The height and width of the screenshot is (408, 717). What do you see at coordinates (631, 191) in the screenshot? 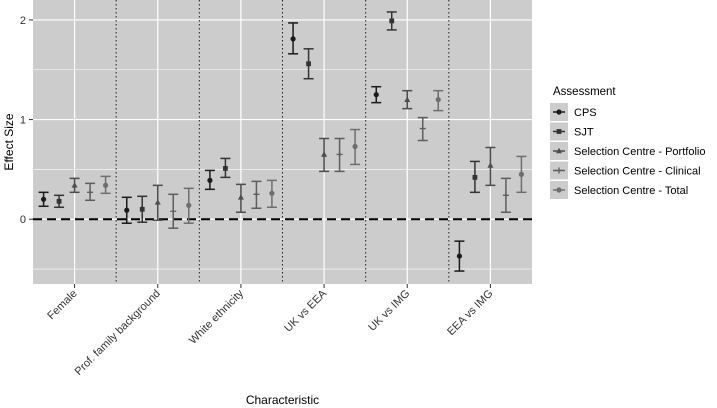
I see `legend-entry-label: Selection Centre - Total` at bounding box center [631, 191].